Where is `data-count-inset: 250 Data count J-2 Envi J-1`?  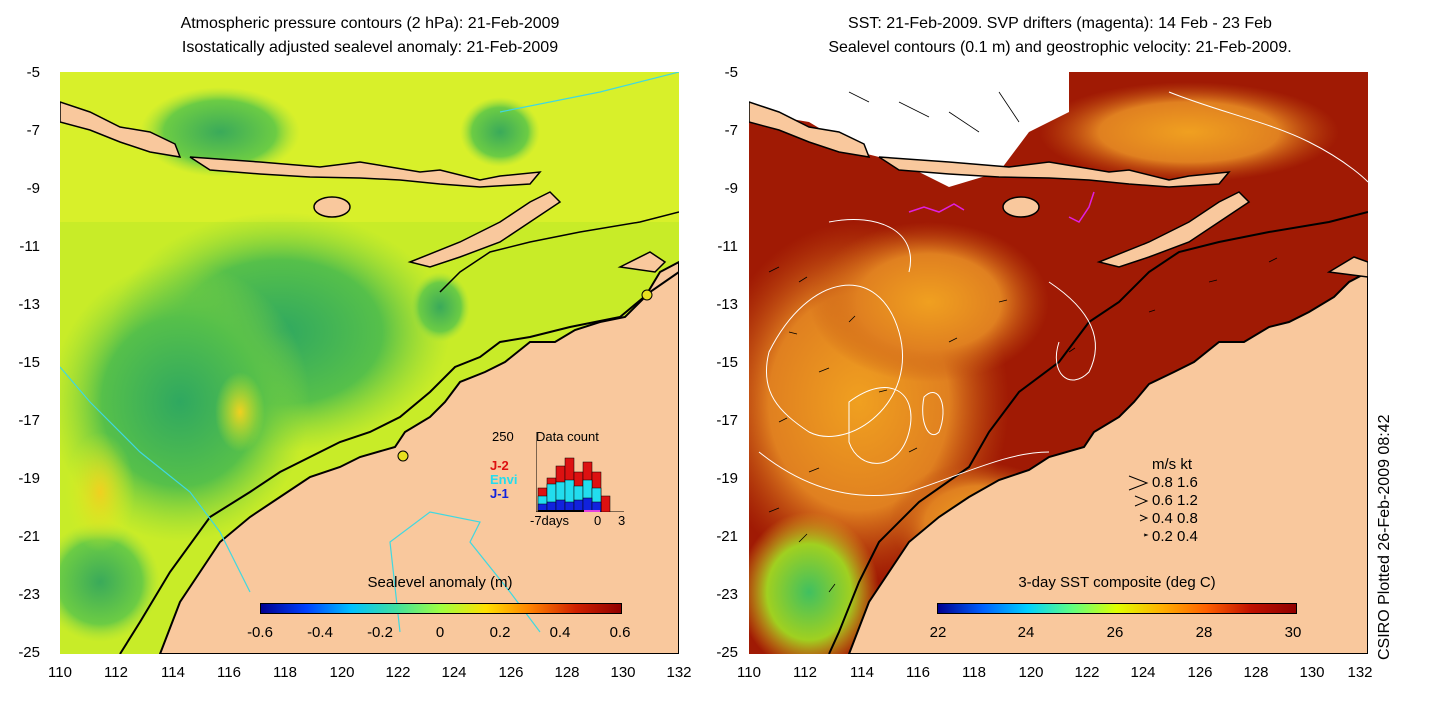 data-count-inset: 250 Data count J-2 Envi J-1 is located at coordinates (555, 478).